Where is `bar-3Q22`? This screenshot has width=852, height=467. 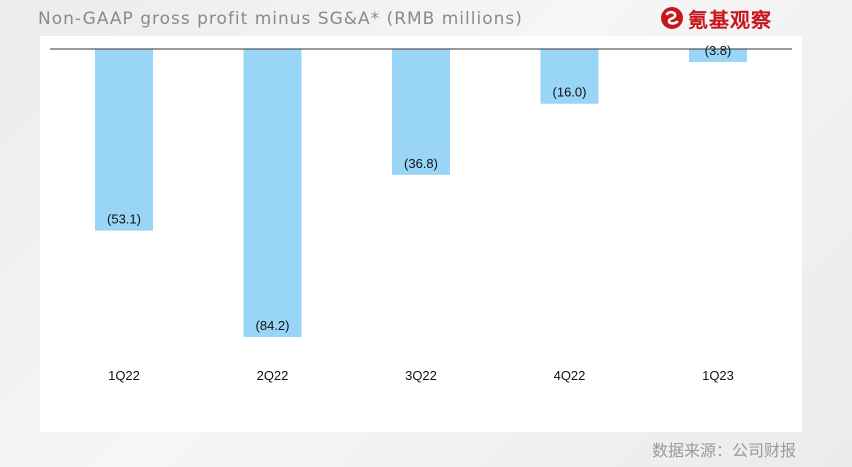 bar-3Q22 is located at coordinates (421, 112).